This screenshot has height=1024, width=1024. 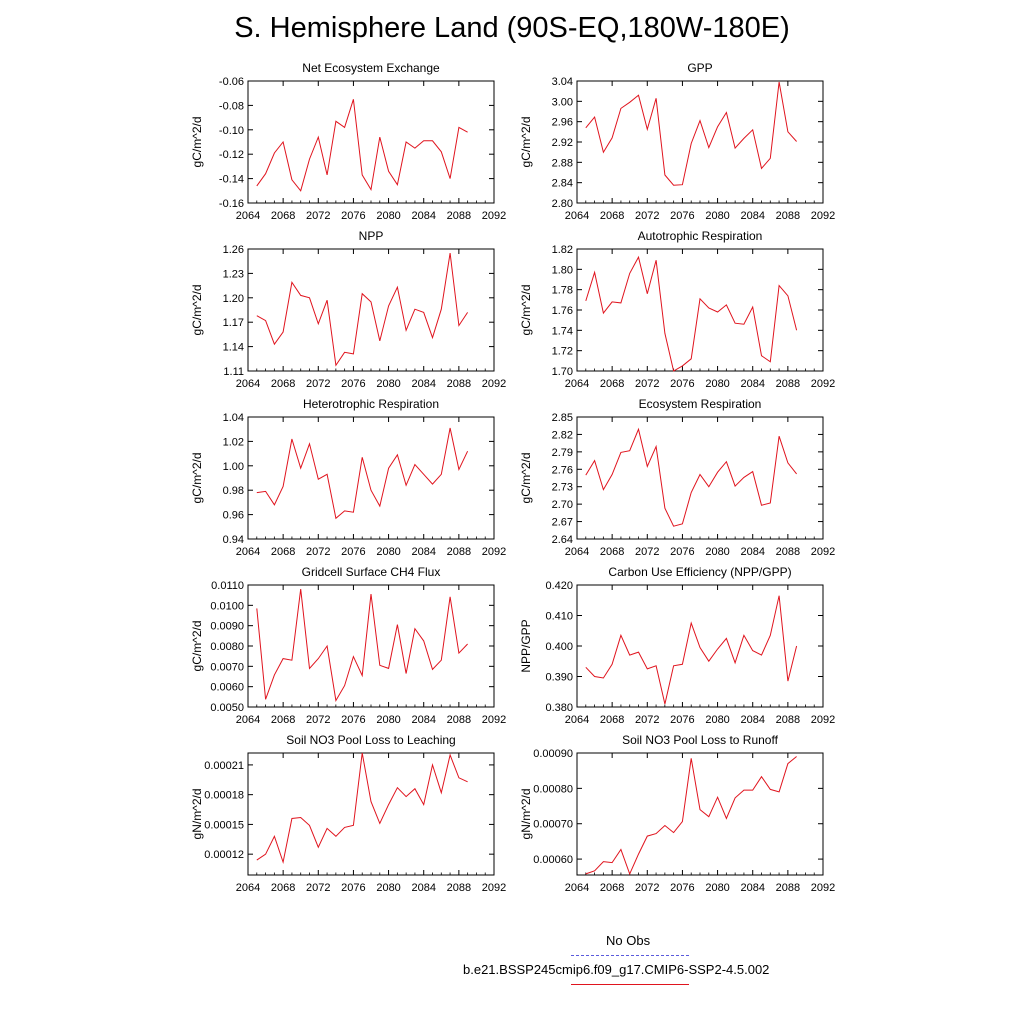 What do you see at coordinates (562, 488) in the screenshot?
I see `y-tick-label: 2.73` at bounding box center [562, 488].